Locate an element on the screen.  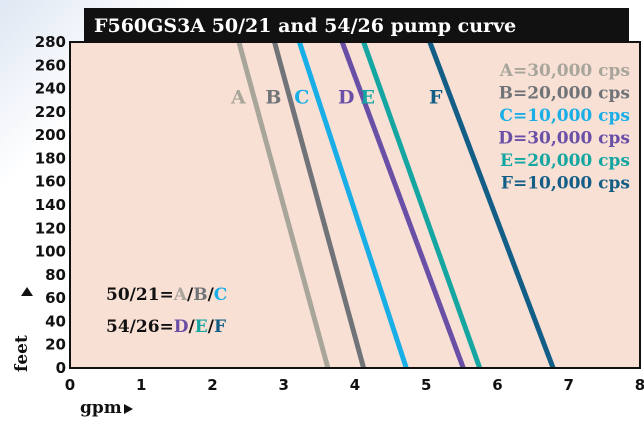
y-tick-label: 20 is located at coordinates (55, 345).